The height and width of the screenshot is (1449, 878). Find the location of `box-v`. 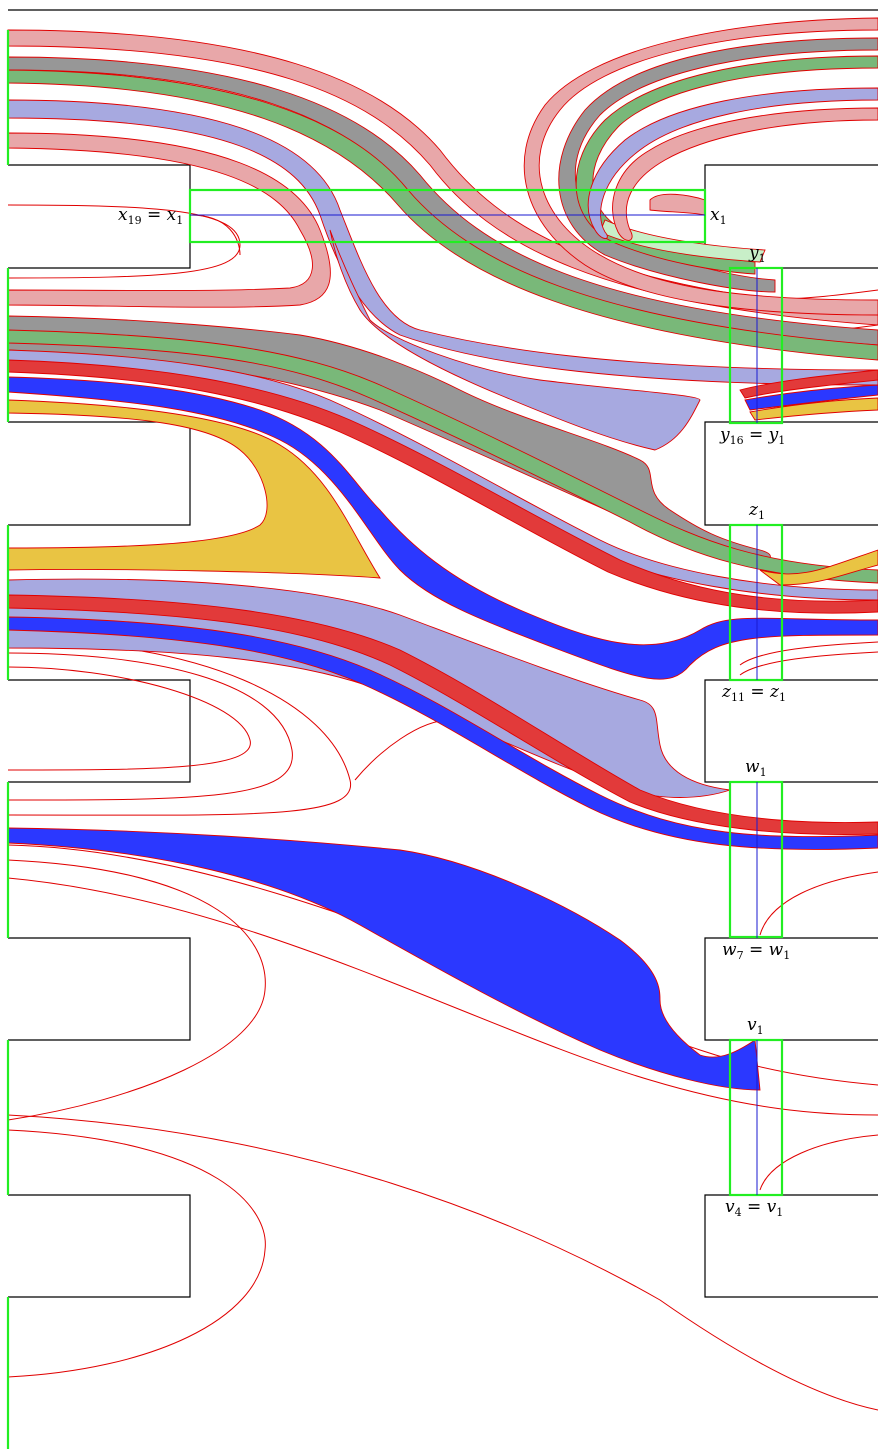

box-v is located at coordinates (756, 1117).